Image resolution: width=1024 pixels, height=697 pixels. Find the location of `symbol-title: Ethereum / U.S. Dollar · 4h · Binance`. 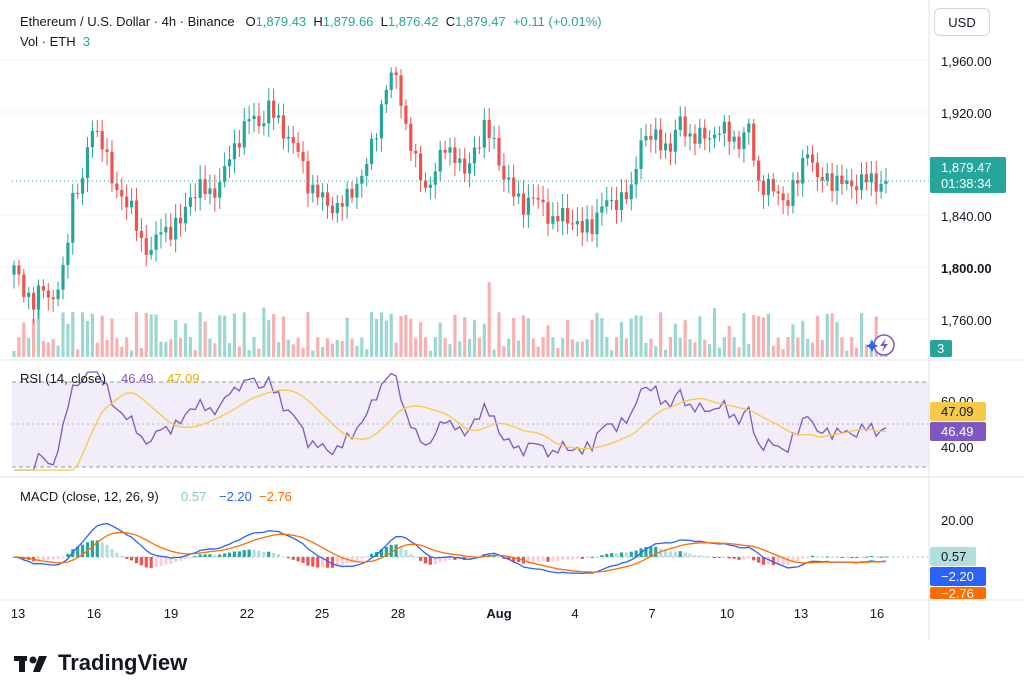

symbol-title: Ethereum / U.S. Dollar · 4h · Binance is located at coordinates (127, 21).